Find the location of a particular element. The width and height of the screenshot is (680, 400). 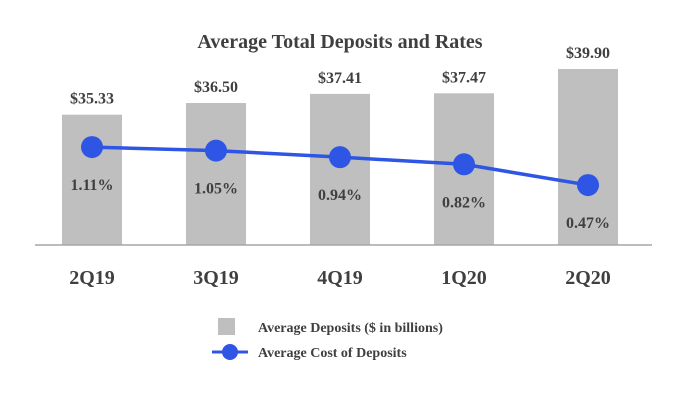

bar-value-label: $35.33 is located at coordinates (92, 99).